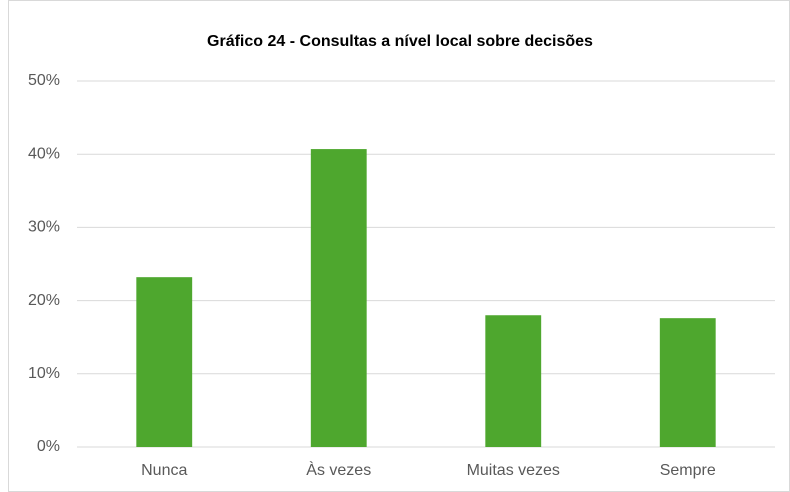 The width and height of the screenshot is (790, 492). Describe the element at coordinates (44, 373) in the screenshot. I see `y-tick-label: 10%` at that location.